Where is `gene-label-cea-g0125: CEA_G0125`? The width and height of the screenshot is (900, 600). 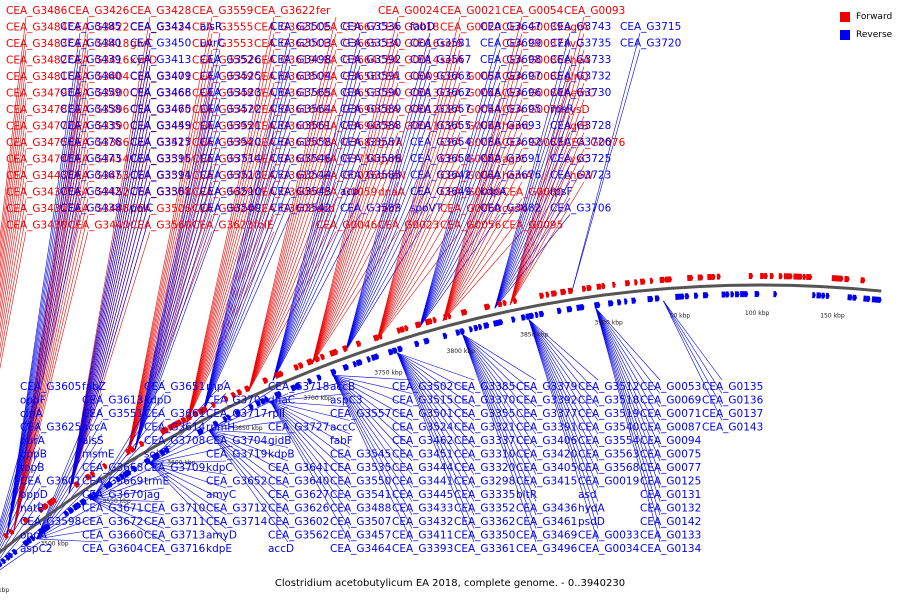 gene-label-cea-g0125: CEA_G0125 is located at coordinates (670, 482).